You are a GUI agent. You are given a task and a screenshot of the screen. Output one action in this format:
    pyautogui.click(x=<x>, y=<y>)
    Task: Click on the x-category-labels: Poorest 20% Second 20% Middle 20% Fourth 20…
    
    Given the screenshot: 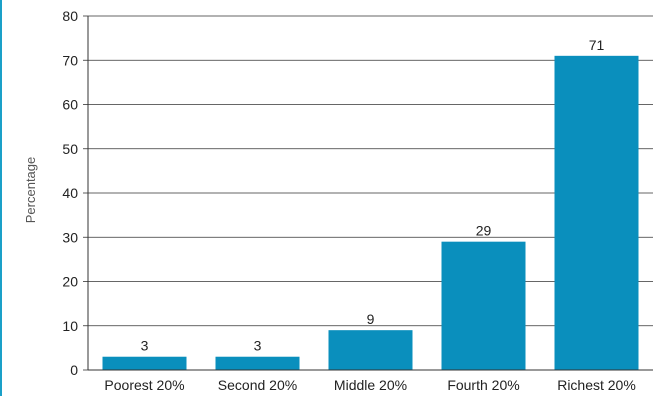 What is the action you would take?
    pyautogui.click(x=369, y=385)
    